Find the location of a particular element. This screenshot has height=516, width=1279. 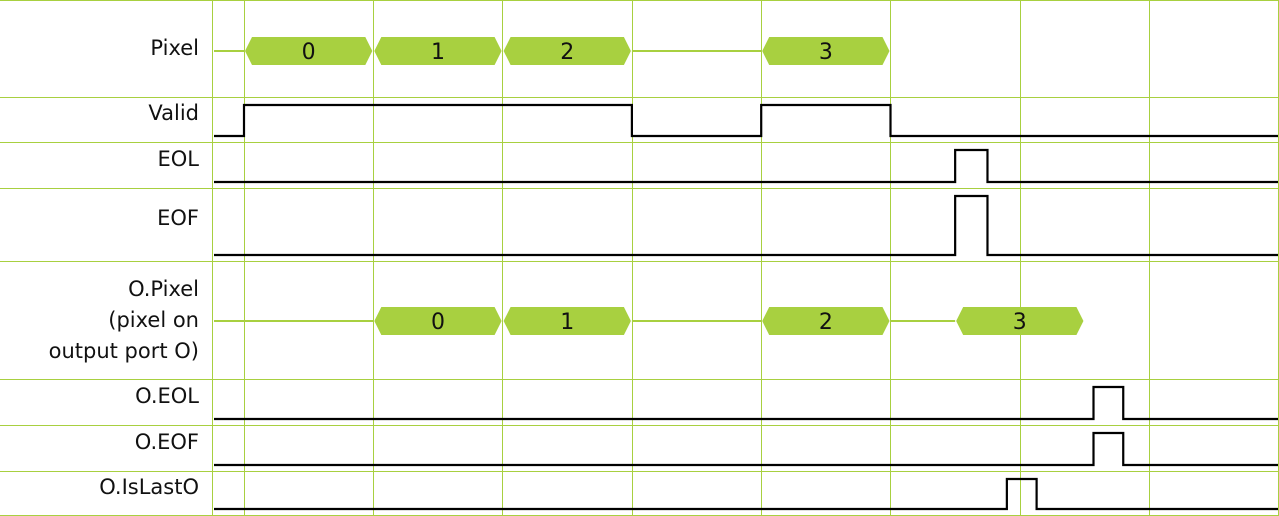

waveform-eol is located at coordinates (746, 166).